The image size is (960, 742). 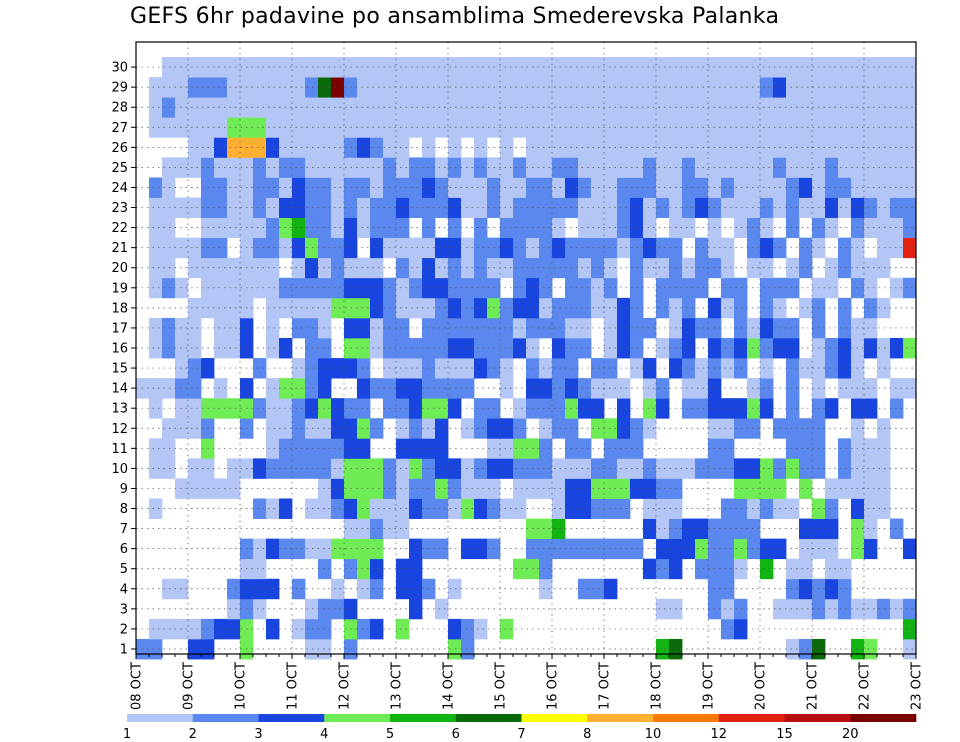 What do you see at coordinates (124, 609) in the screenshot?
I see `y-tick-label: 3` at bounding box center [124, 609].